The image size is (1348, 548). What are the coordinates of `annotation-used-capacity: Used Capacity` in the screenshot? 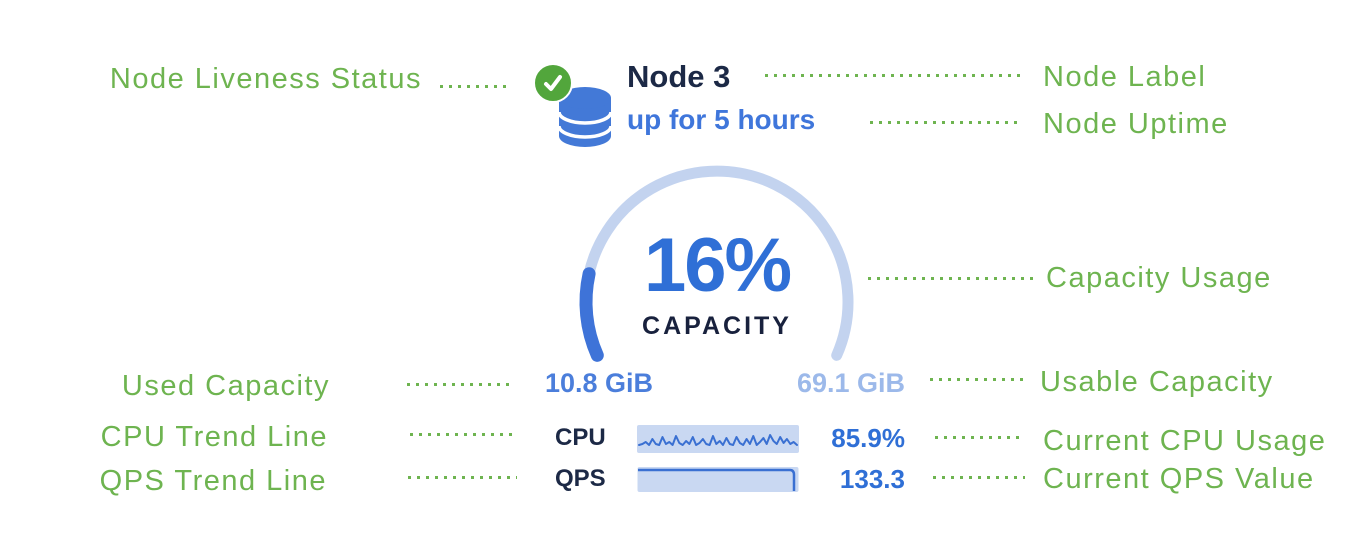 It's located at (225, 386).